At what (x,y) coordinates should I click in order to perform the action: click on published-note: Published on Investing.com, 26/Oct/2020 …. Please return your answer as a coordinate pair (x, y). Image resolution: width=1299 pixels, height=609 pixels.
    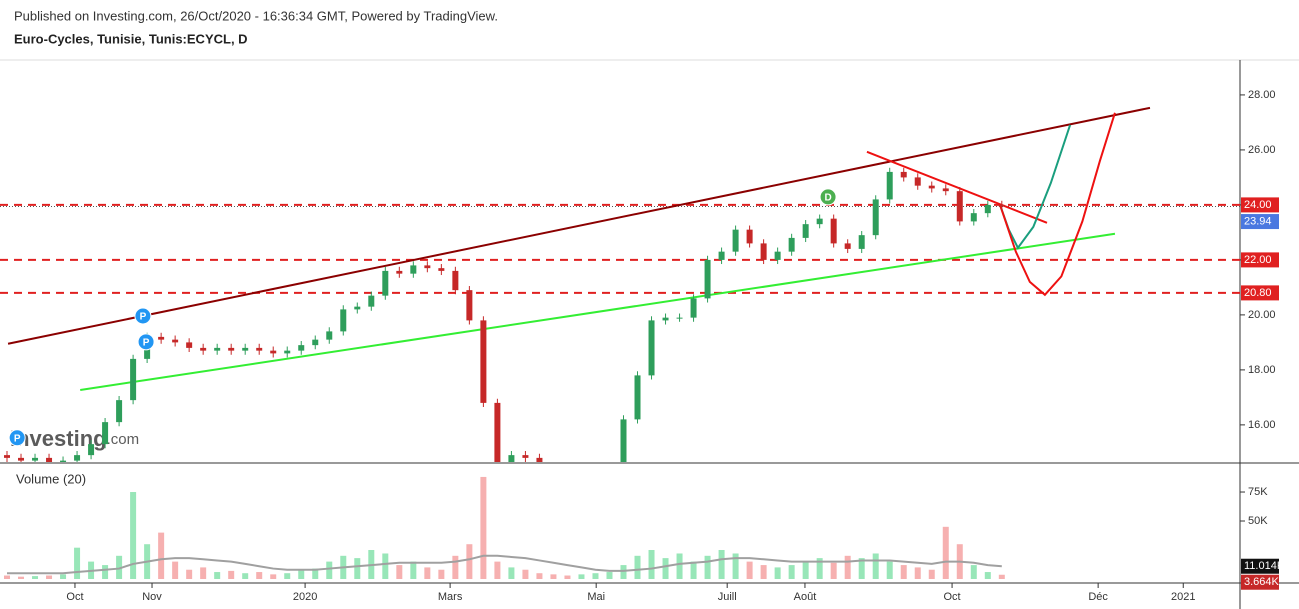
    Looking at the image, I should click on (256, 15).